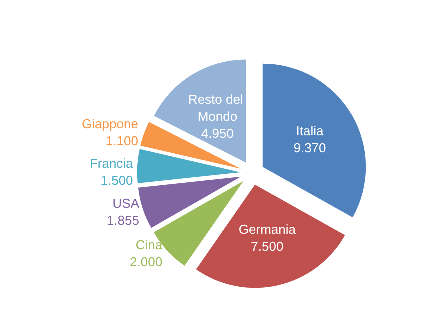  What do you see at coordinates (310, 131) in the screenshot?
I see `slice-label: Italia` at bounding box center [310, 131].